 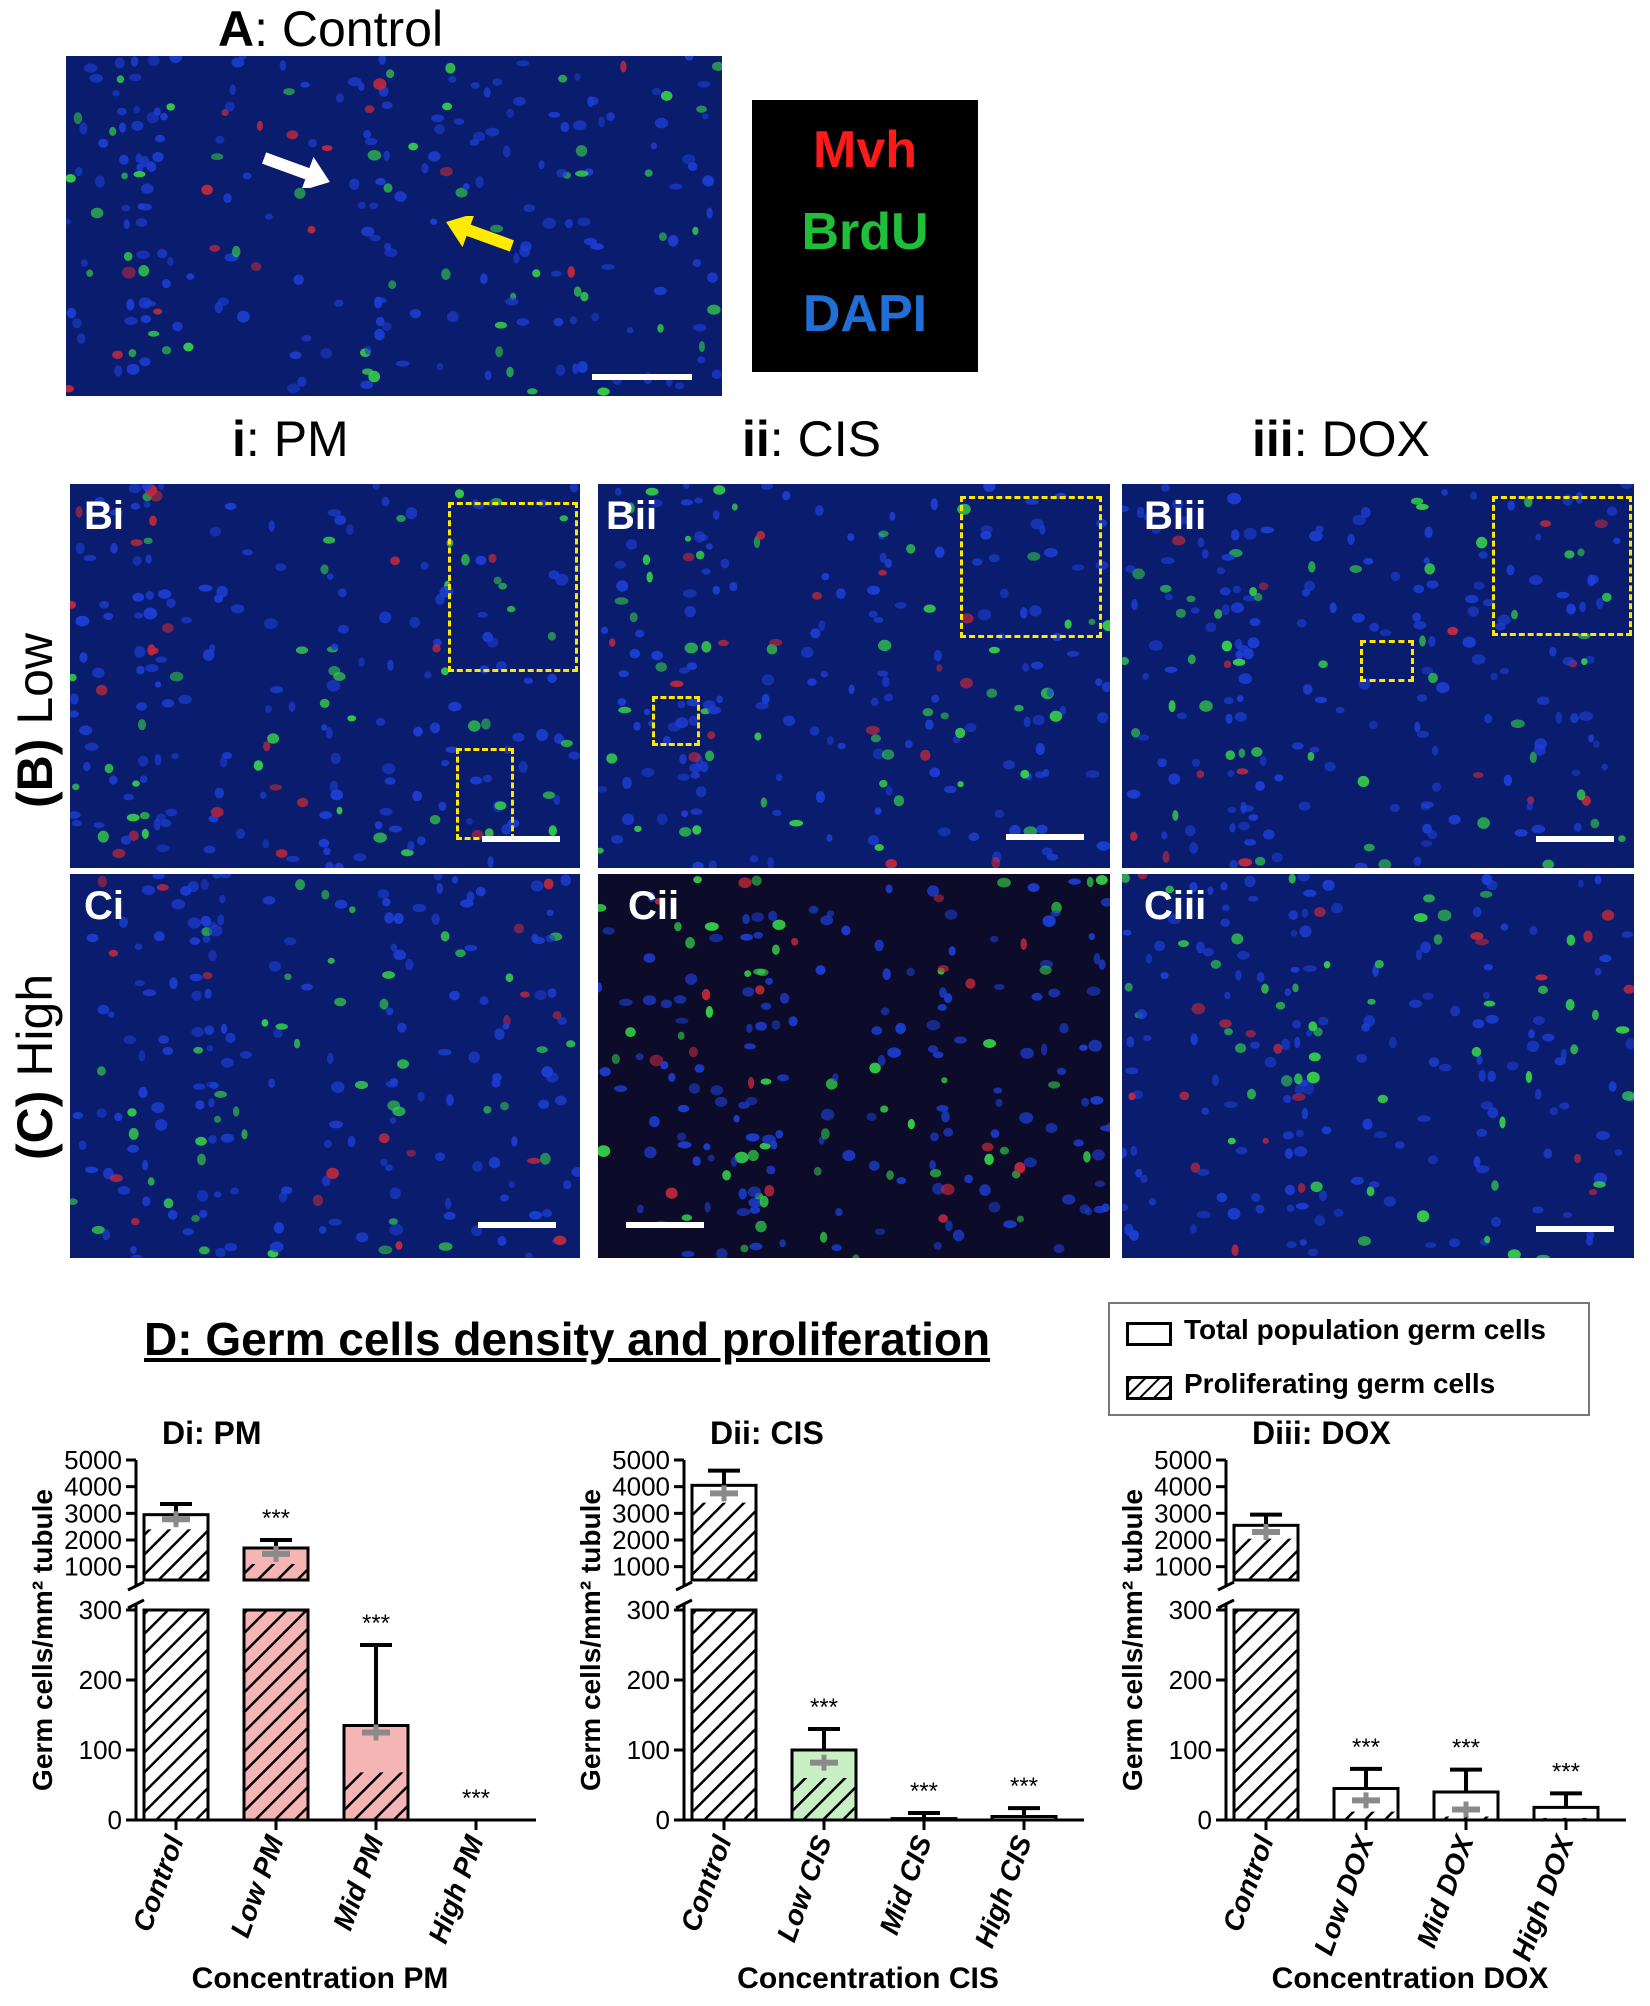 I want to click on micrograph-label-cii: Cii, so click(x=654, y=906).